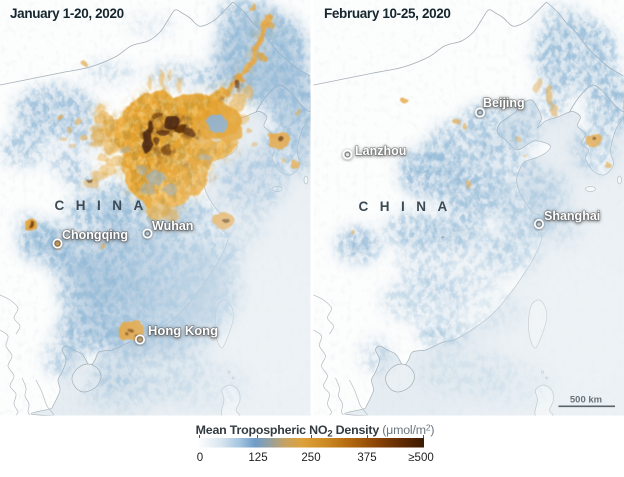 The image size is (624, 477). What do you see at coordinates (504, 103) in the screenshot?
I see `svg-text: Beijing` at bounding box center [504, 103].